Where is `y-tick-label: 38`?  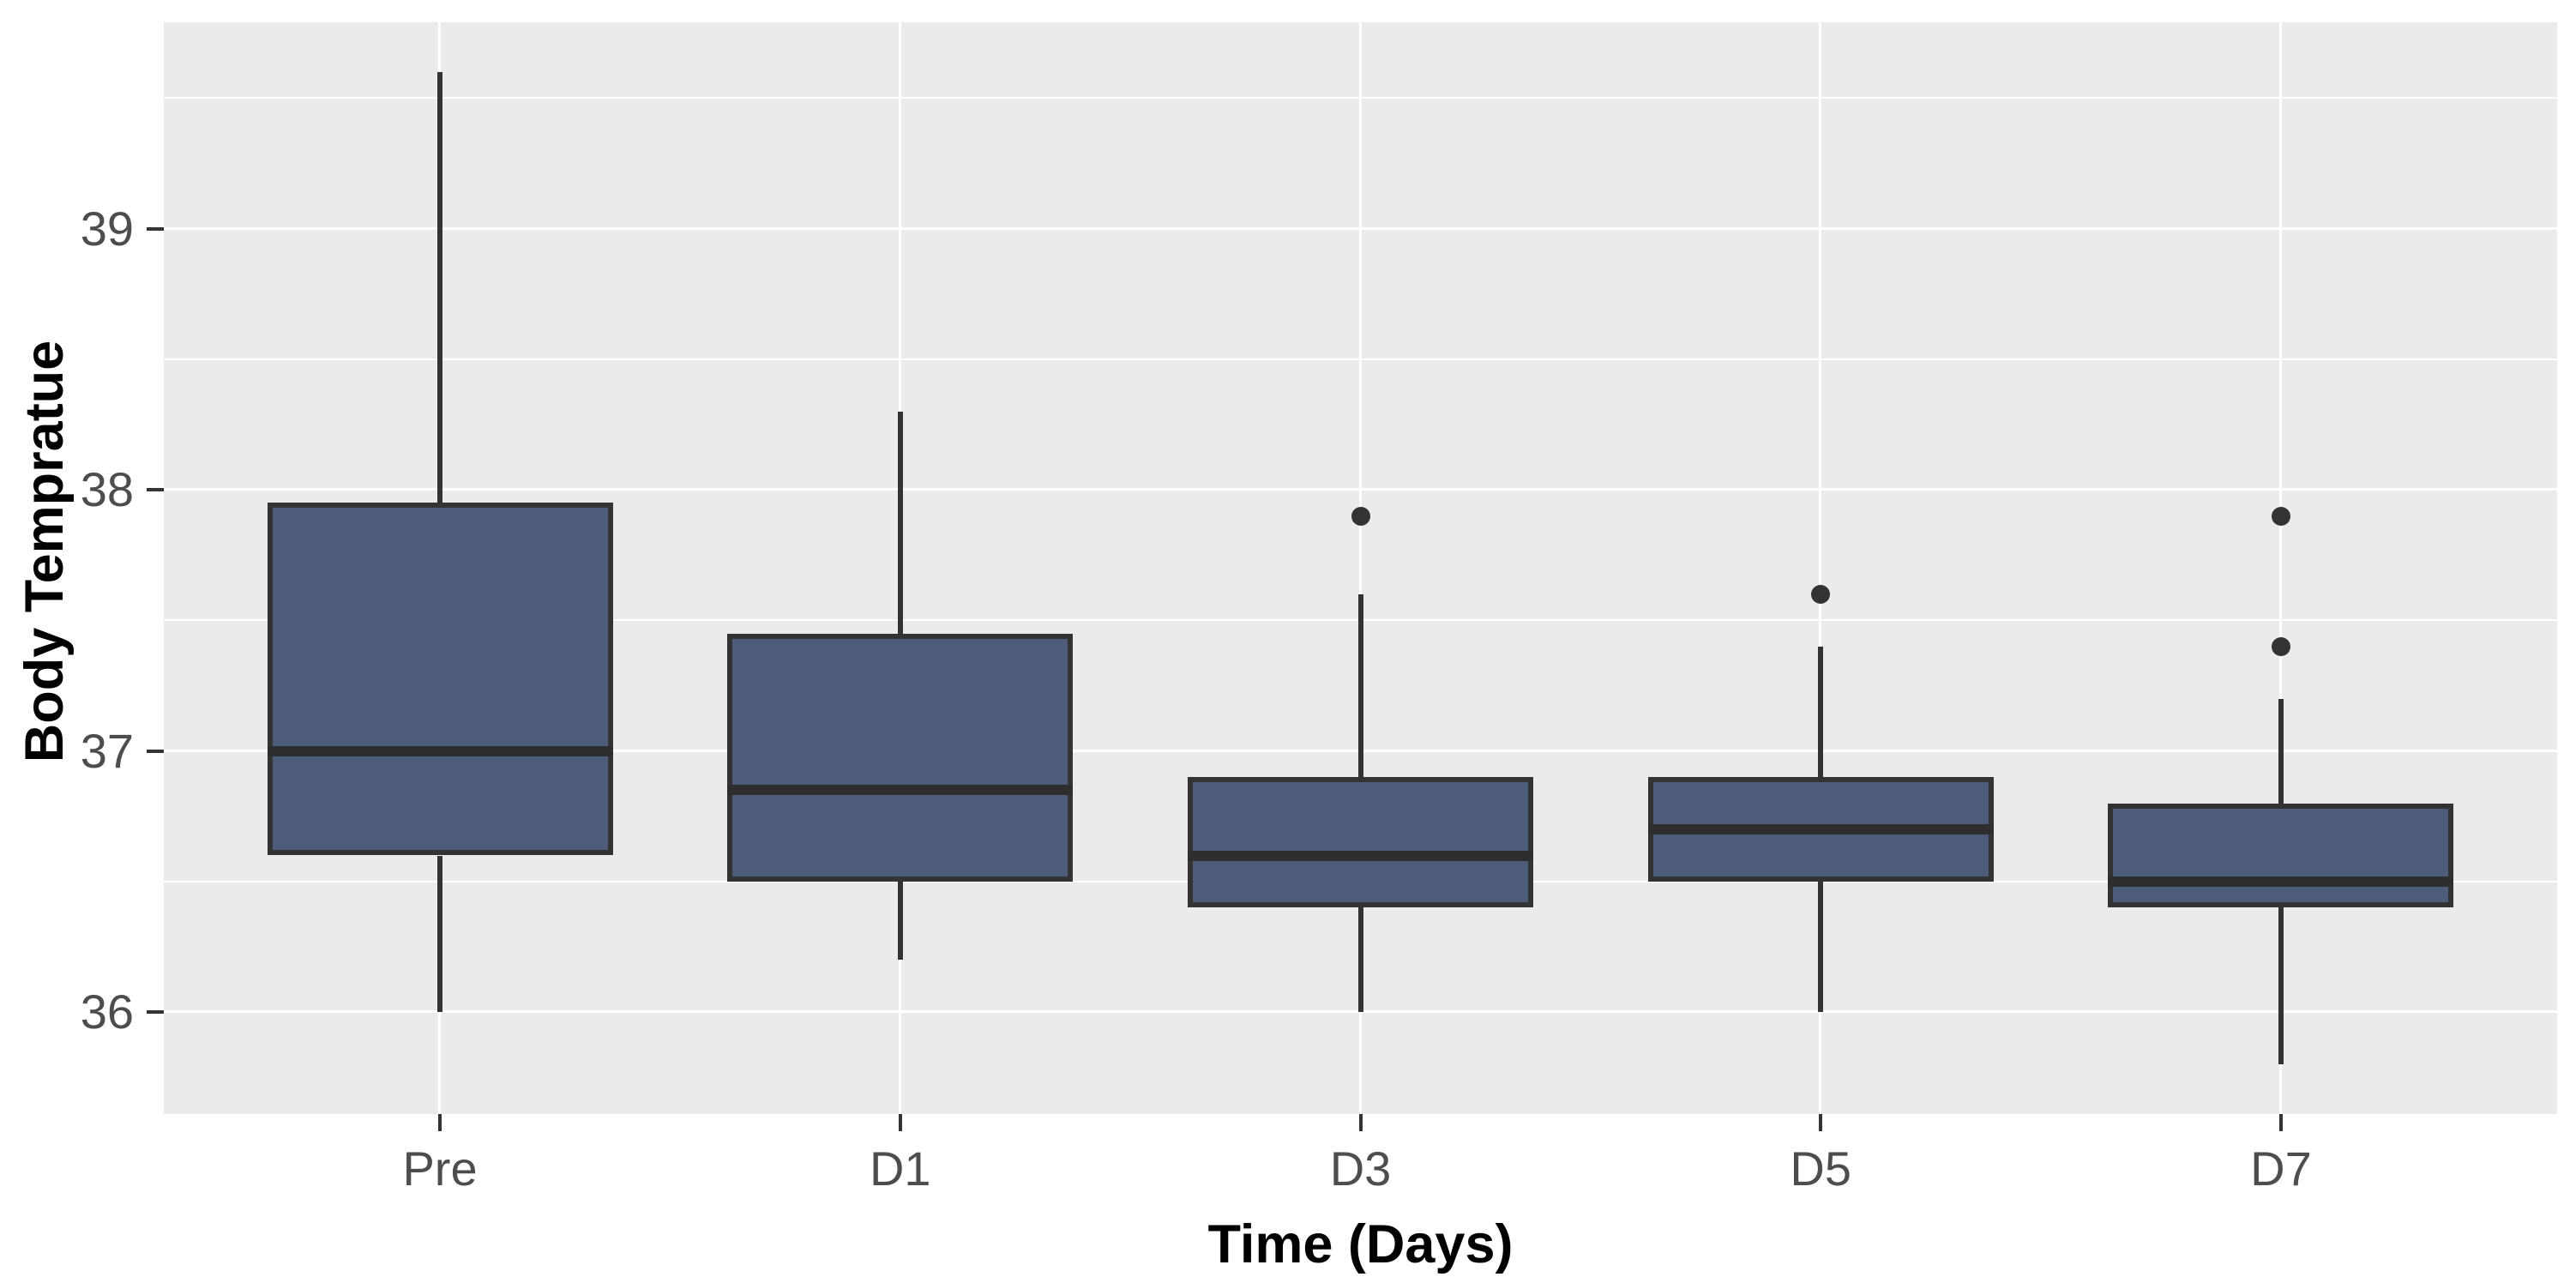 y-tick-label: 38 is located at coordinates (107, 490).